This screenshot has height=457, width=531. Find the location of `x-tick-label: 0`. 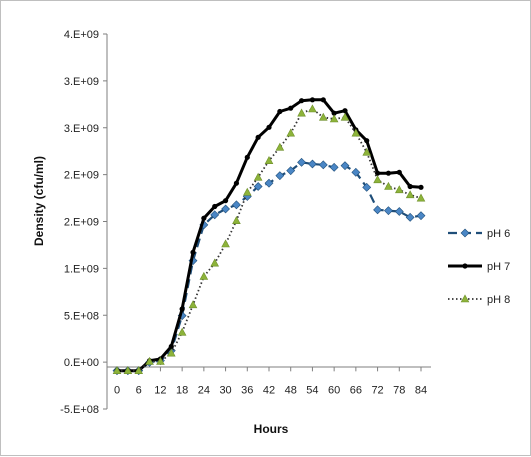

x-tick-label: 0 is located at coordinates (117, 390).